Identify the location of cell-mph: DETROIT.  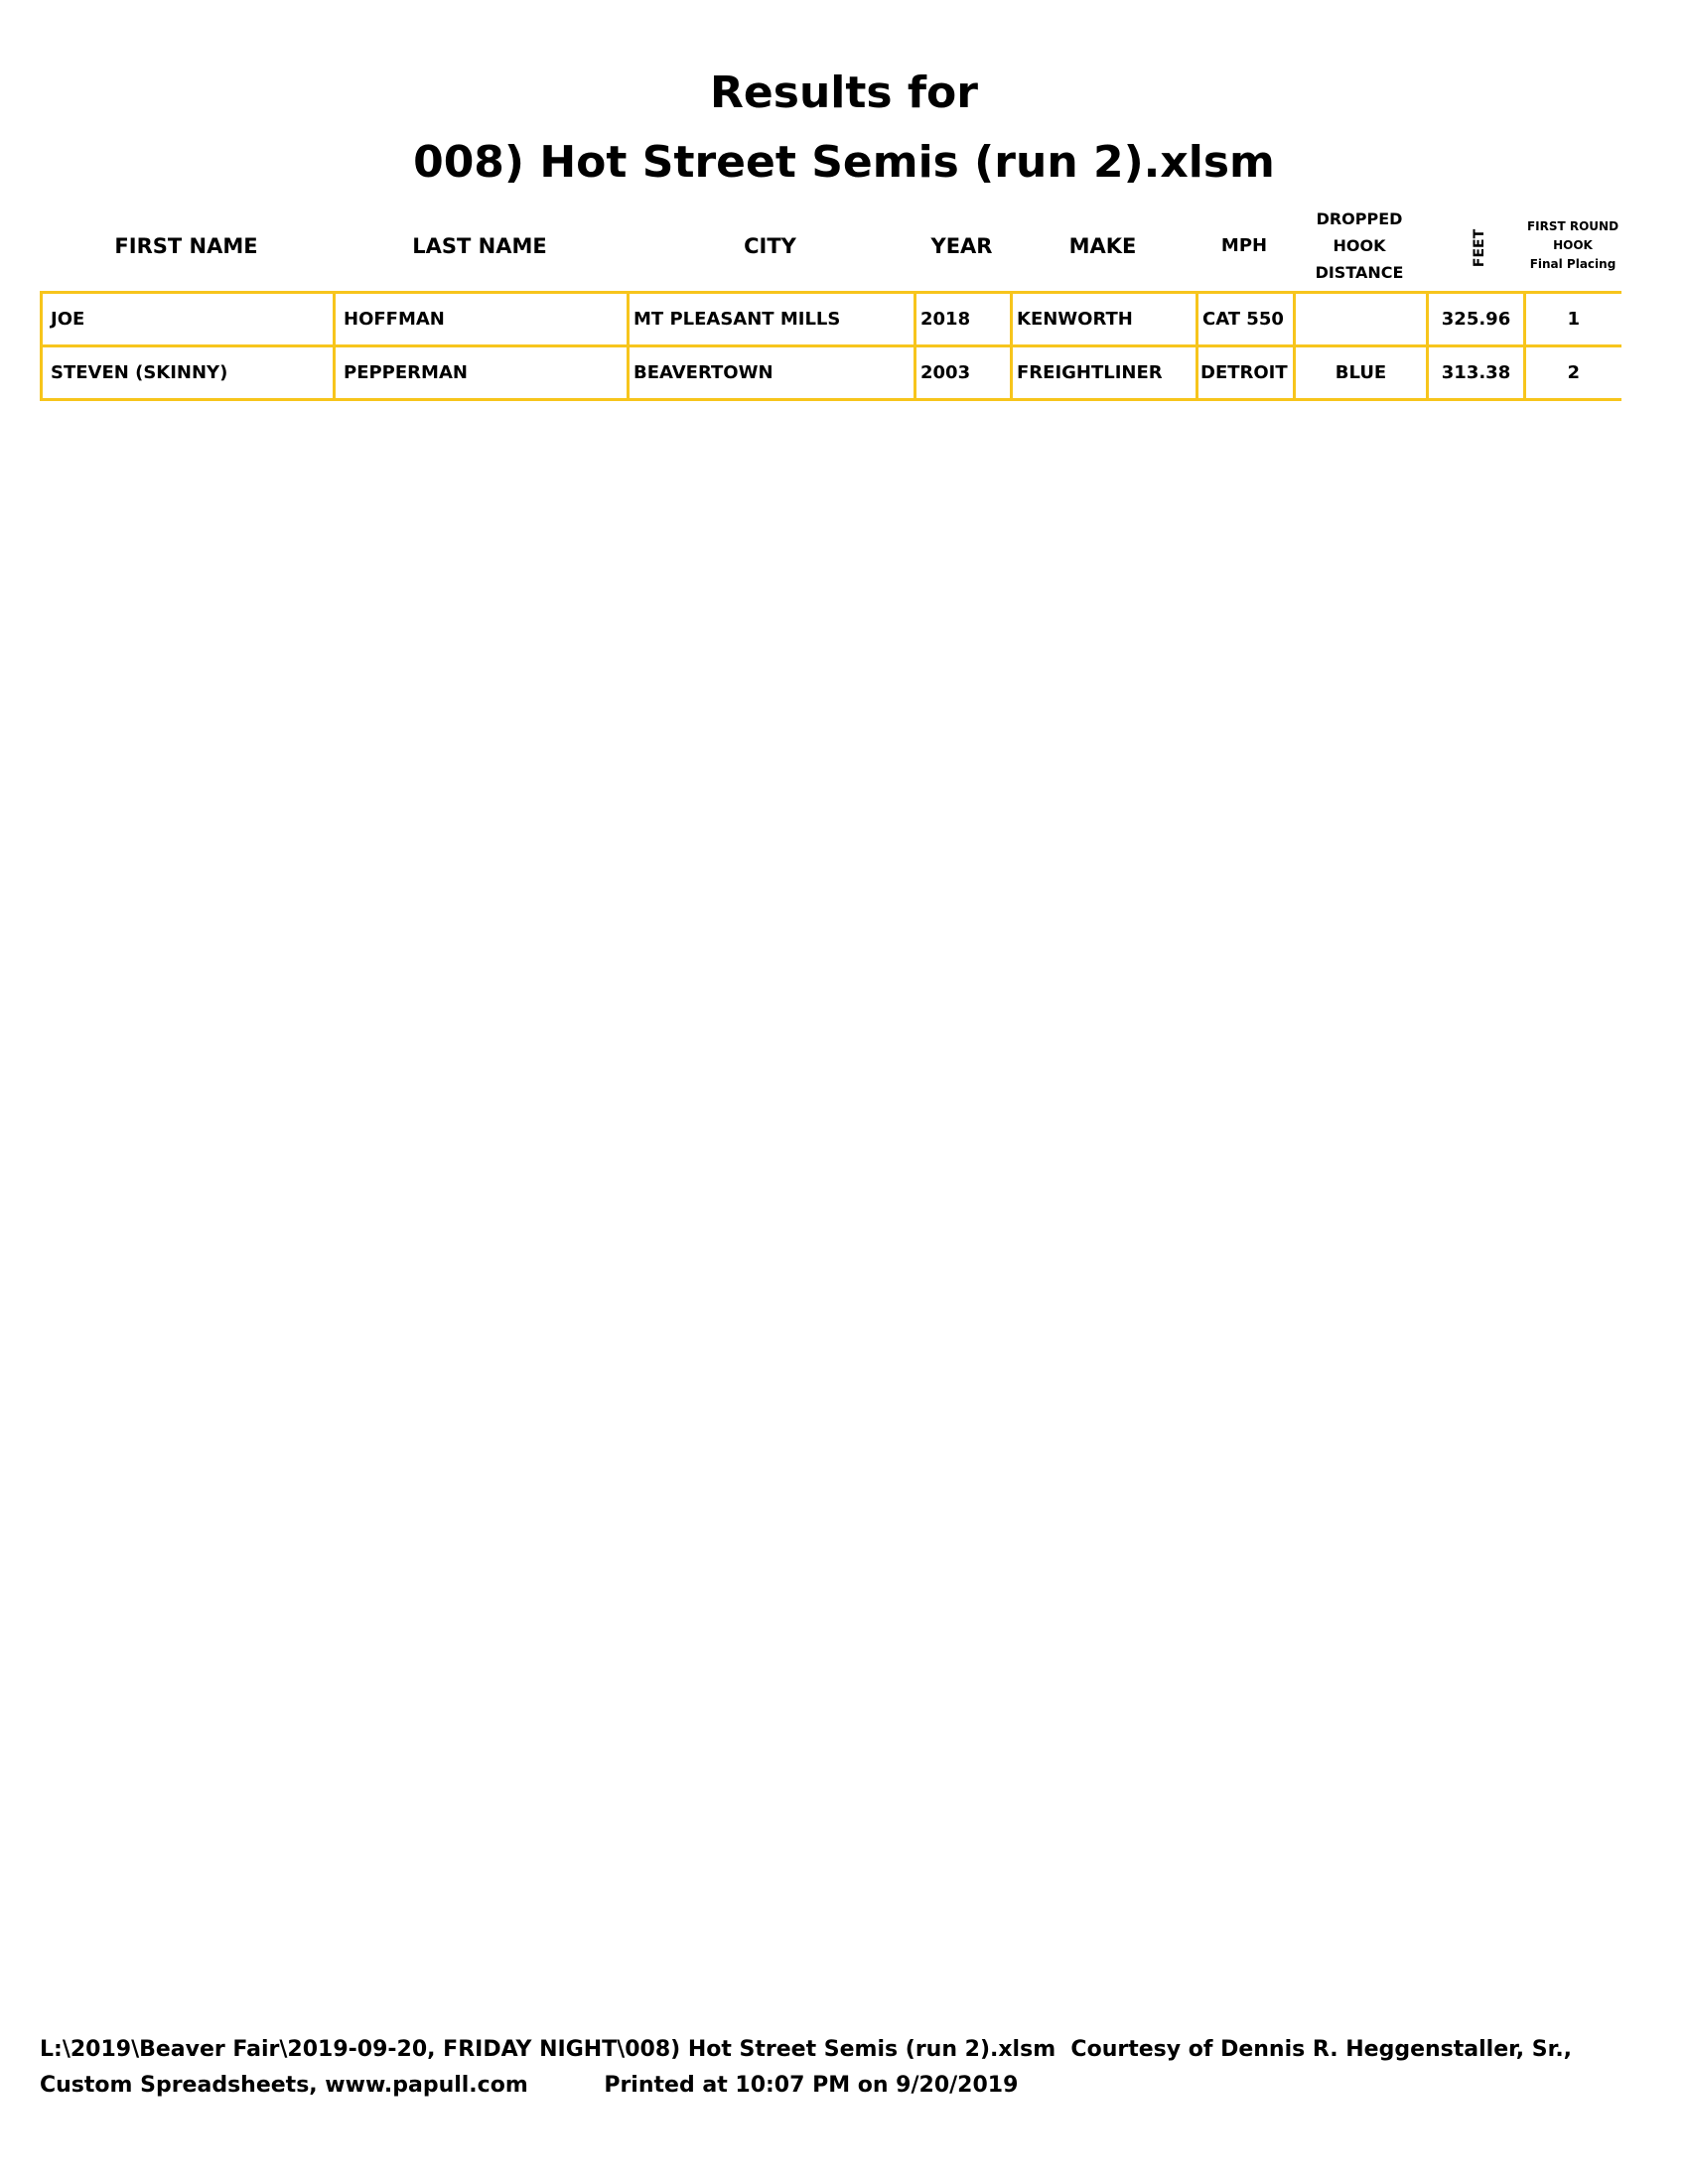
(1246, 372).